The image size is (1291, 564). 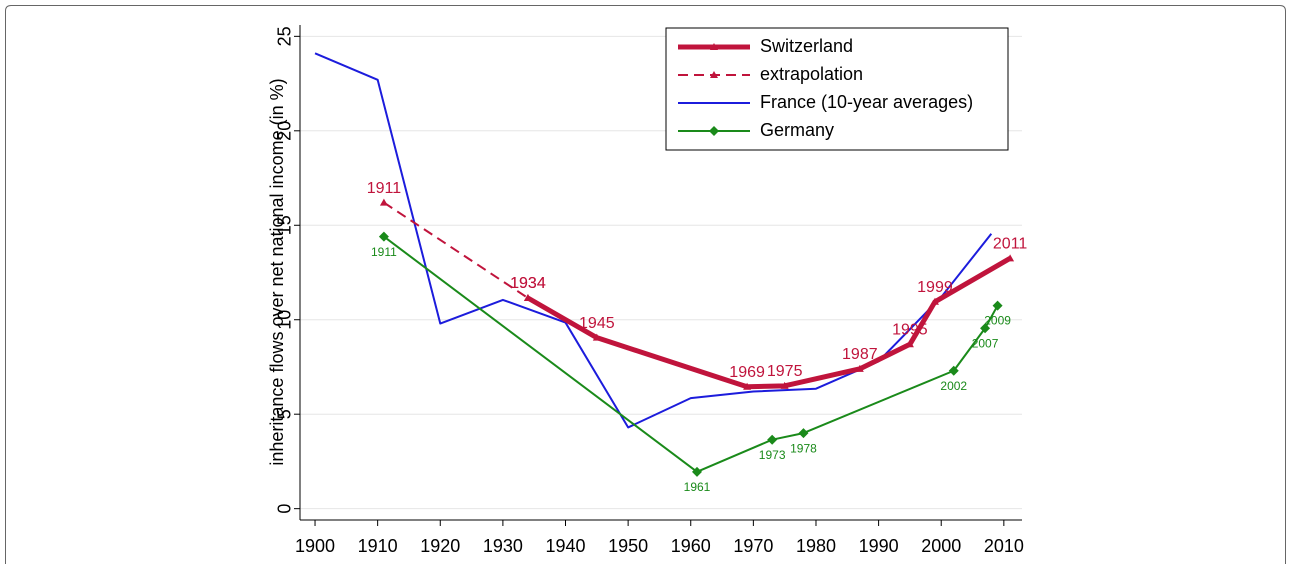 What do you see at coordinates (285, 36) in the screenshot?
I see `y-tick-label: 25` at bounding box center [285, 36].